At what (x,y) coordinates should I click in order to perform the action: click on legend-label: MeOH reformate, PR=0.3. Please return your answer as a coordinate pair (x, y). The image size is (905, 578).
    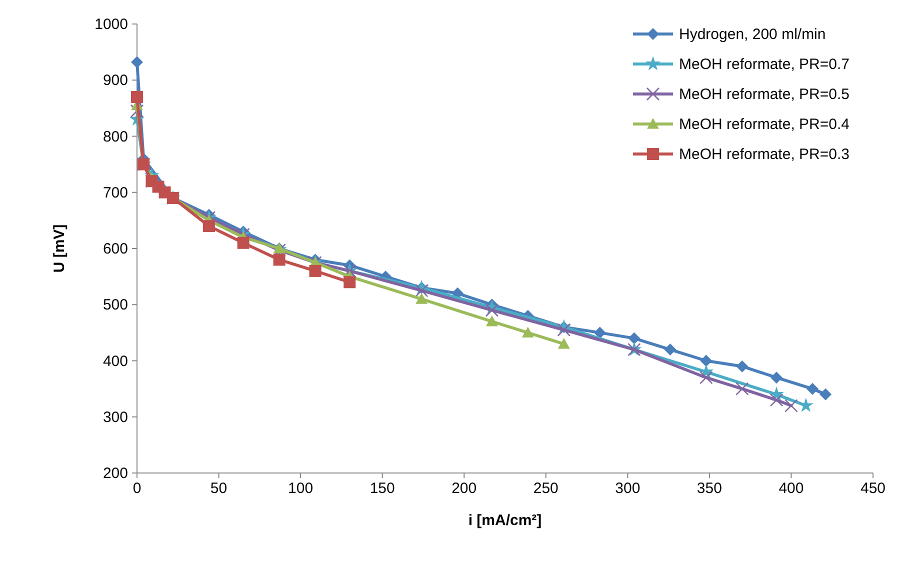
    Looking at the image, I should click on (764, 154).